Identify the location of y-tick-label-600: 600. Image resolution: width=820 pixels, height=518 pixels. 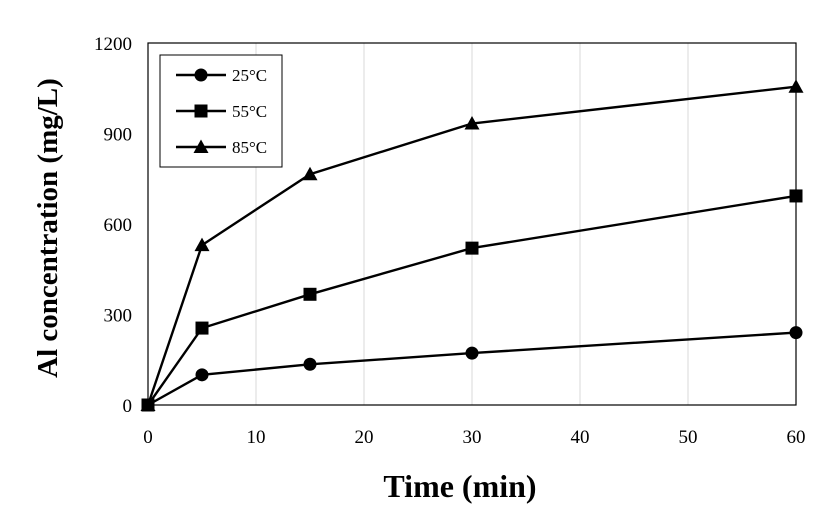
(118, 225).